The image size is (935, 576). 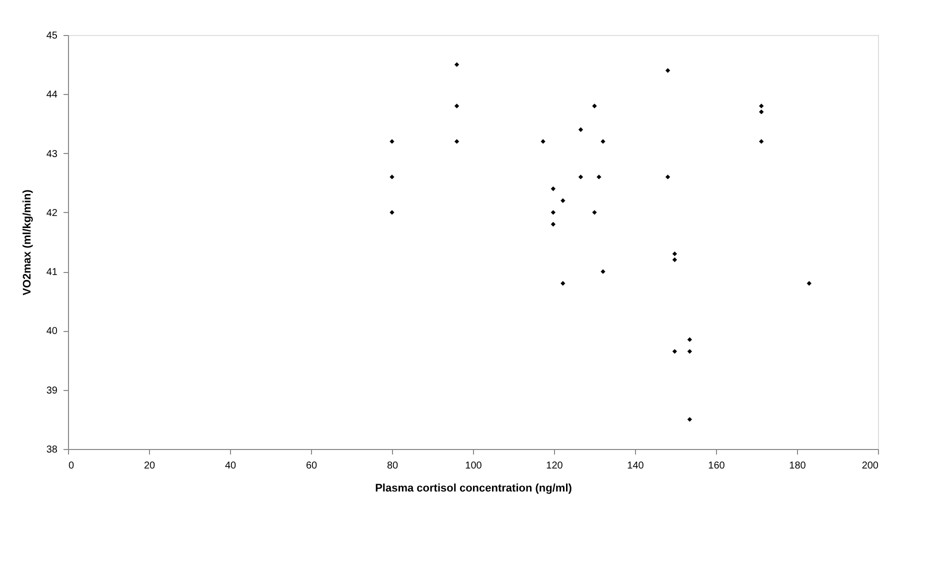 I want to click on y-tick-label: 38, so click(x=52, y=450).